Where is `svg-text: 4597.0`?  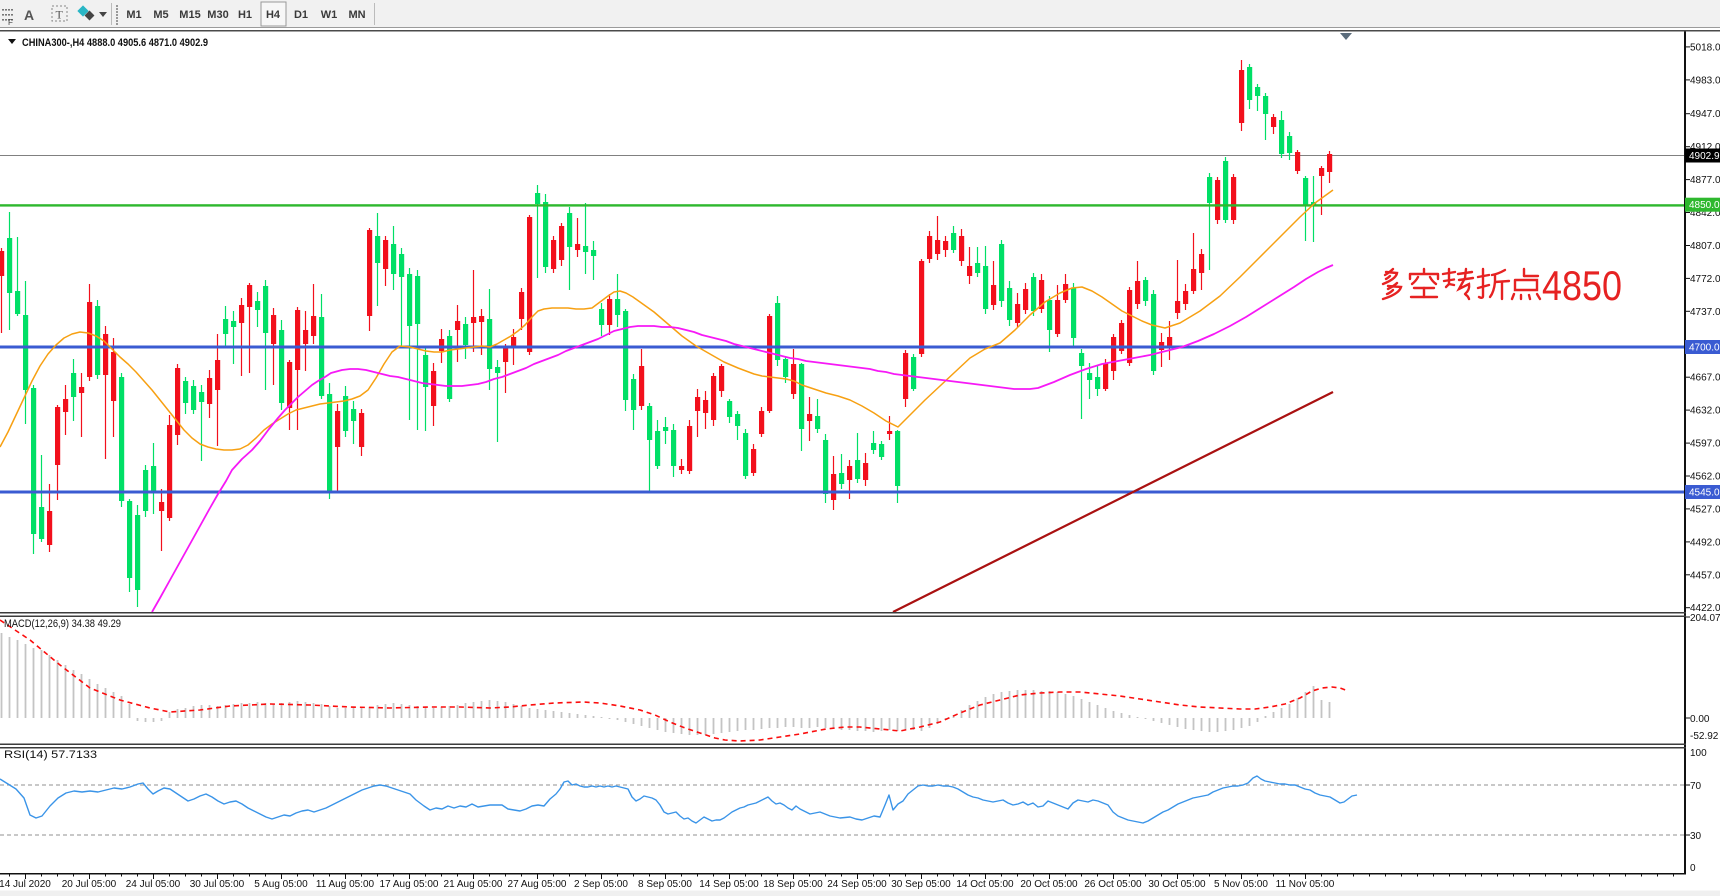 svg-text: 4597.0 is located at coordinates (1705, 444).